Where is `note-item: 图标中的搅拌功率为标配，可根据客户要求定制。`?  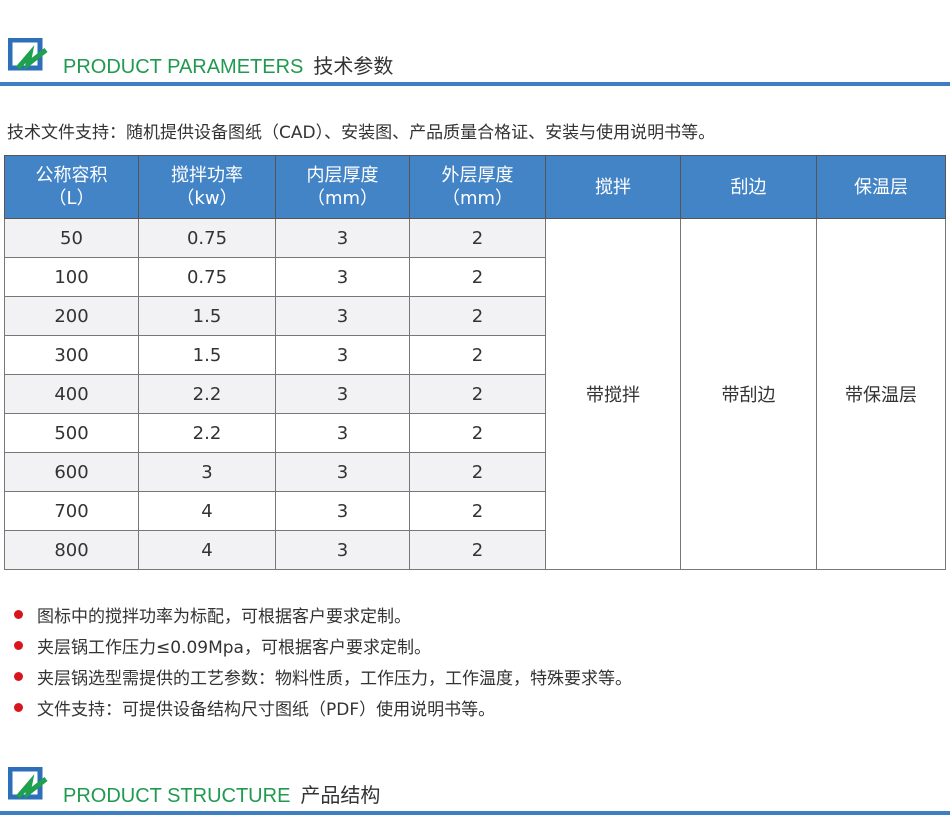 note-item: 图标中的搅拌功率为标配，可根据客户要求定制。 is located at coordinates (323, 614).